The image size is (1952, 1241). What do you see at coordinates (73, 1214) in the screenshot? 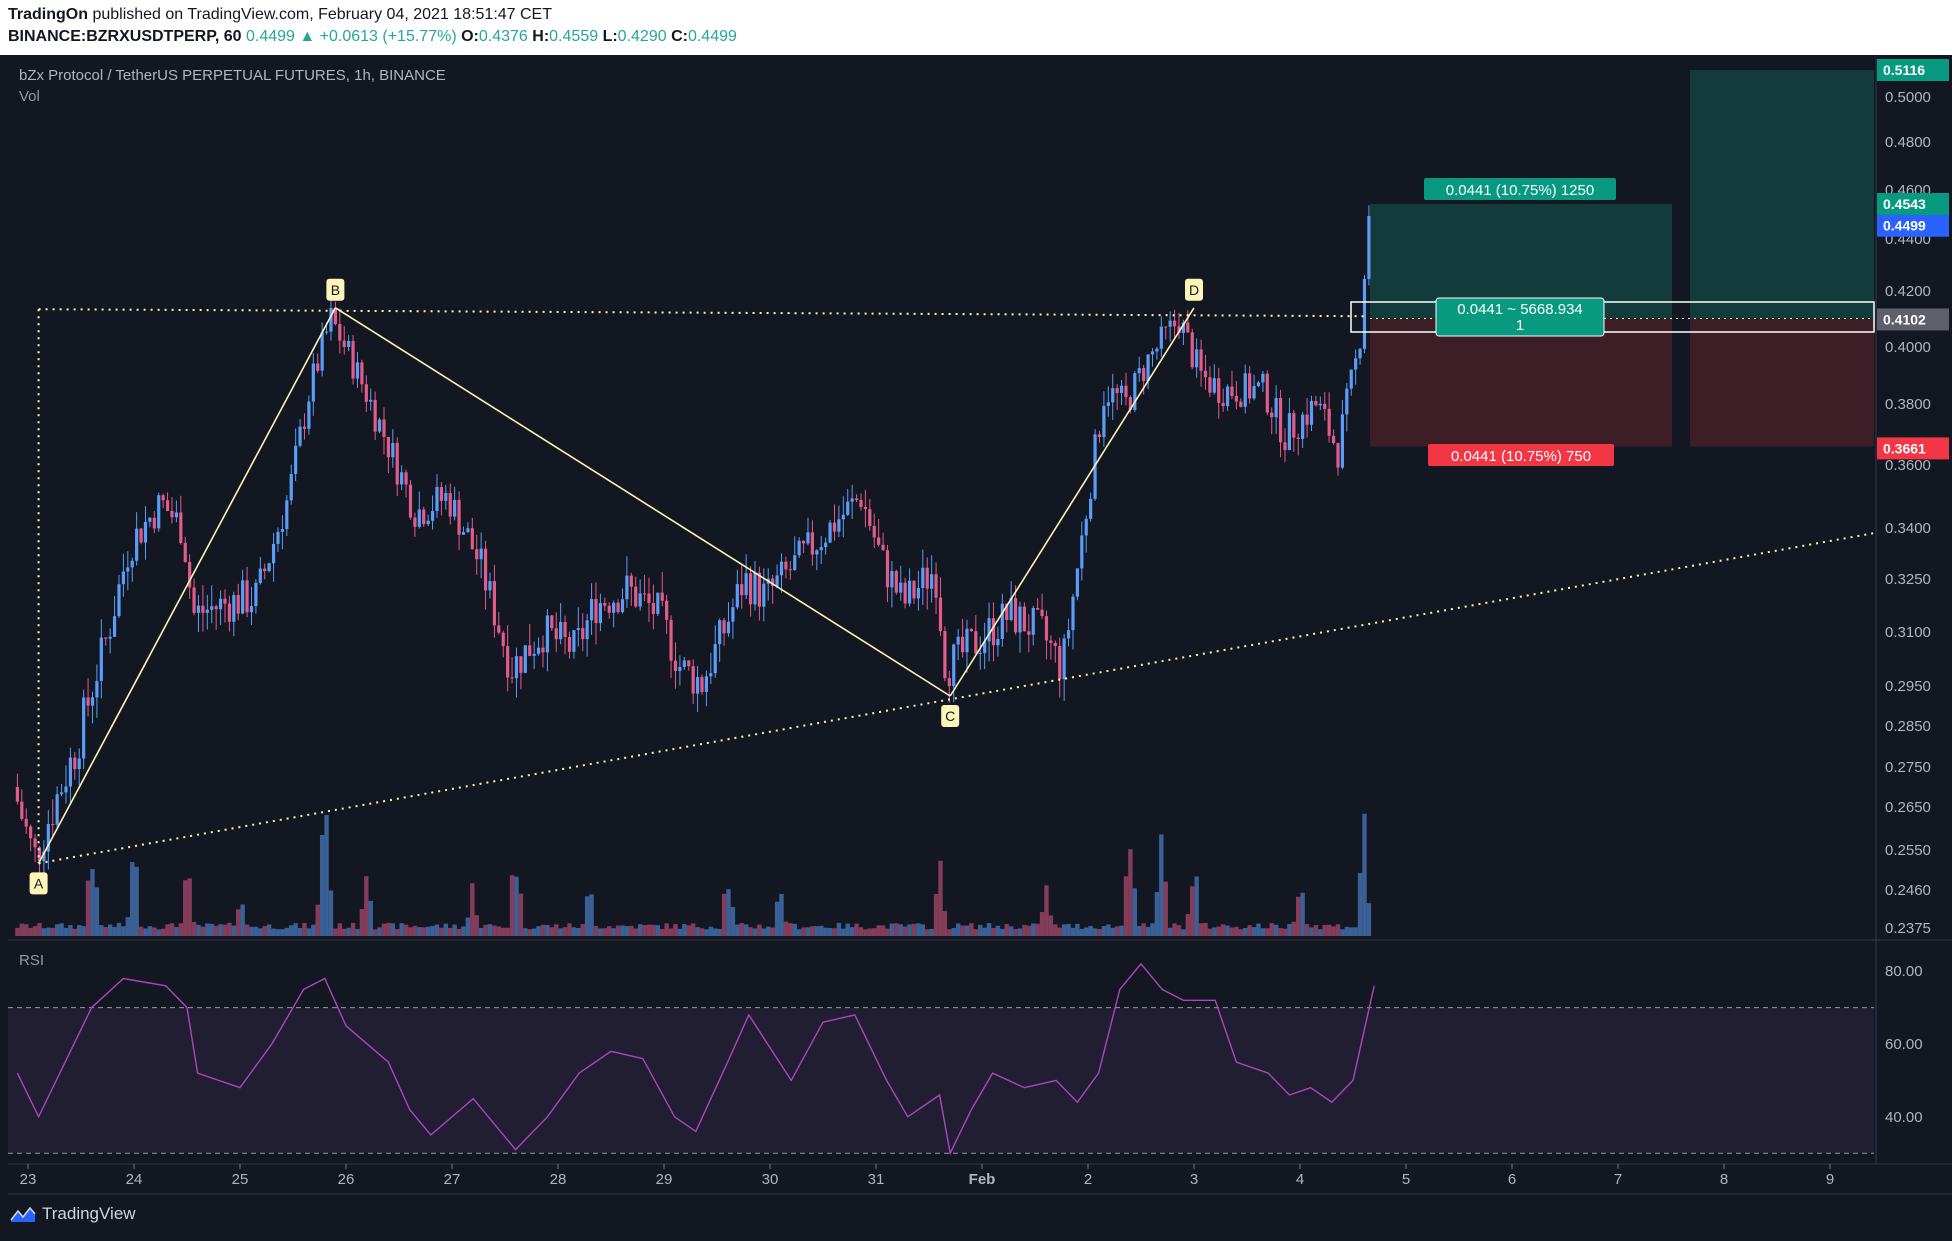
I see `tradingview-logo: TradingView` at bounding box center [73, 1214].